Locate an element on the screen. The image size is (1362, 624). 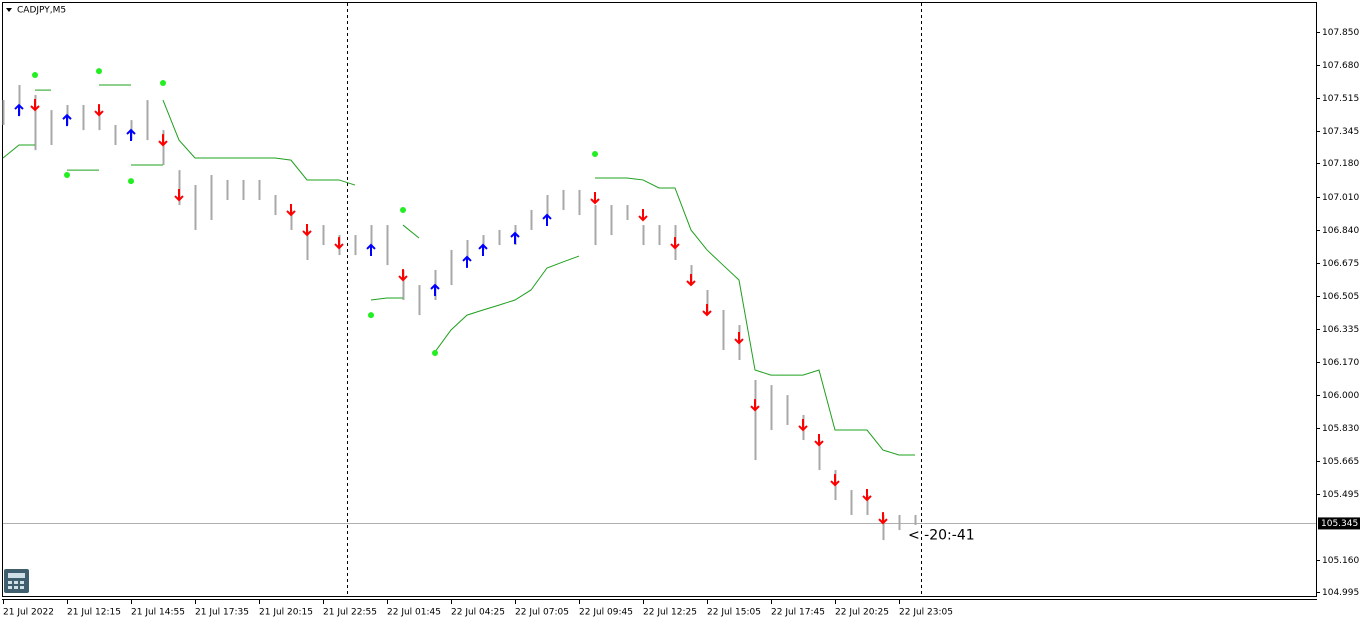
x-tick-label: 21 Jul 17:35 is located at coordinates (222, 613).